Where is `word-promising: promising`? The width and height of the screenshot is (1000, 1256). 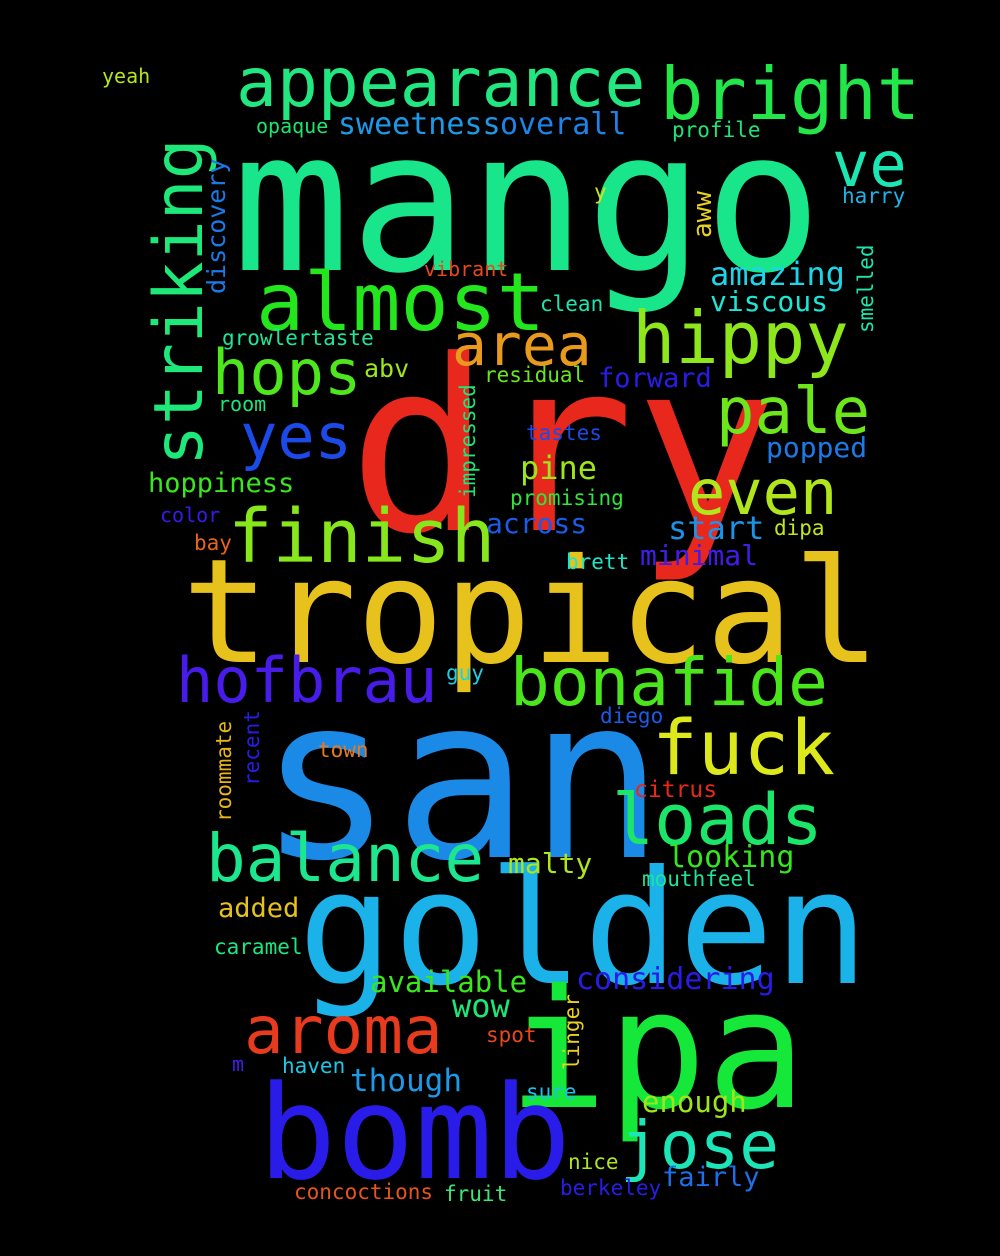
word-promising: promising is located at coordinates (567, 498).